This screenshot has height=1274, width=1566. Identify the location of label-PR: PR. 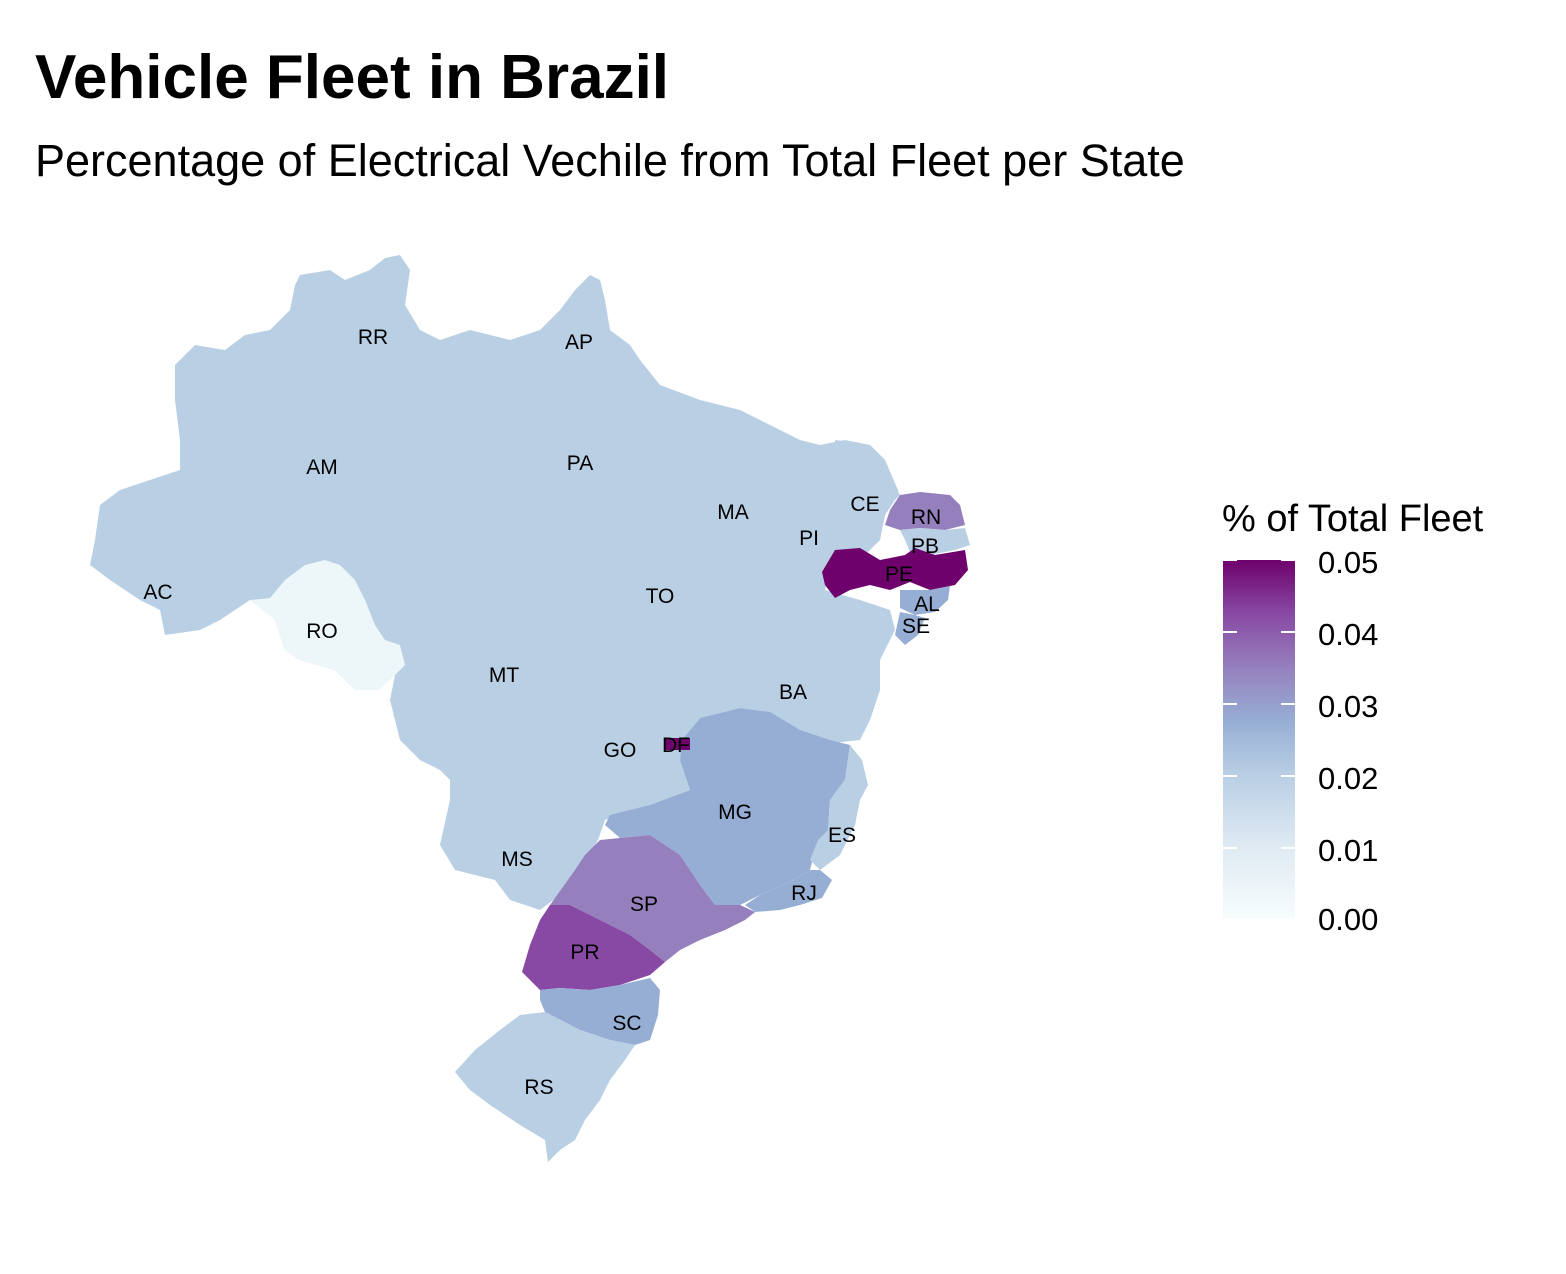
(584, 952).